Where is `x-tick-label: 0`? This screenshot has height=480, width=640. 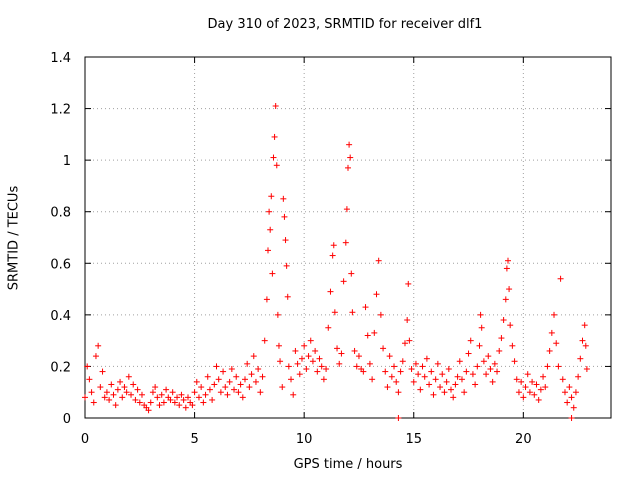 x-tick-label: 0 is located at coordinates (85, 439).